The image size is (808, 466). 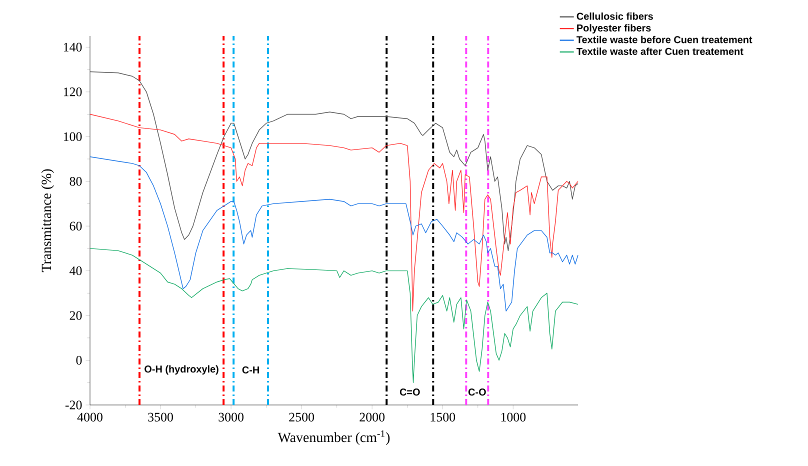 I want to click on x-tick-label: 4000, so click(x=89, y=417).